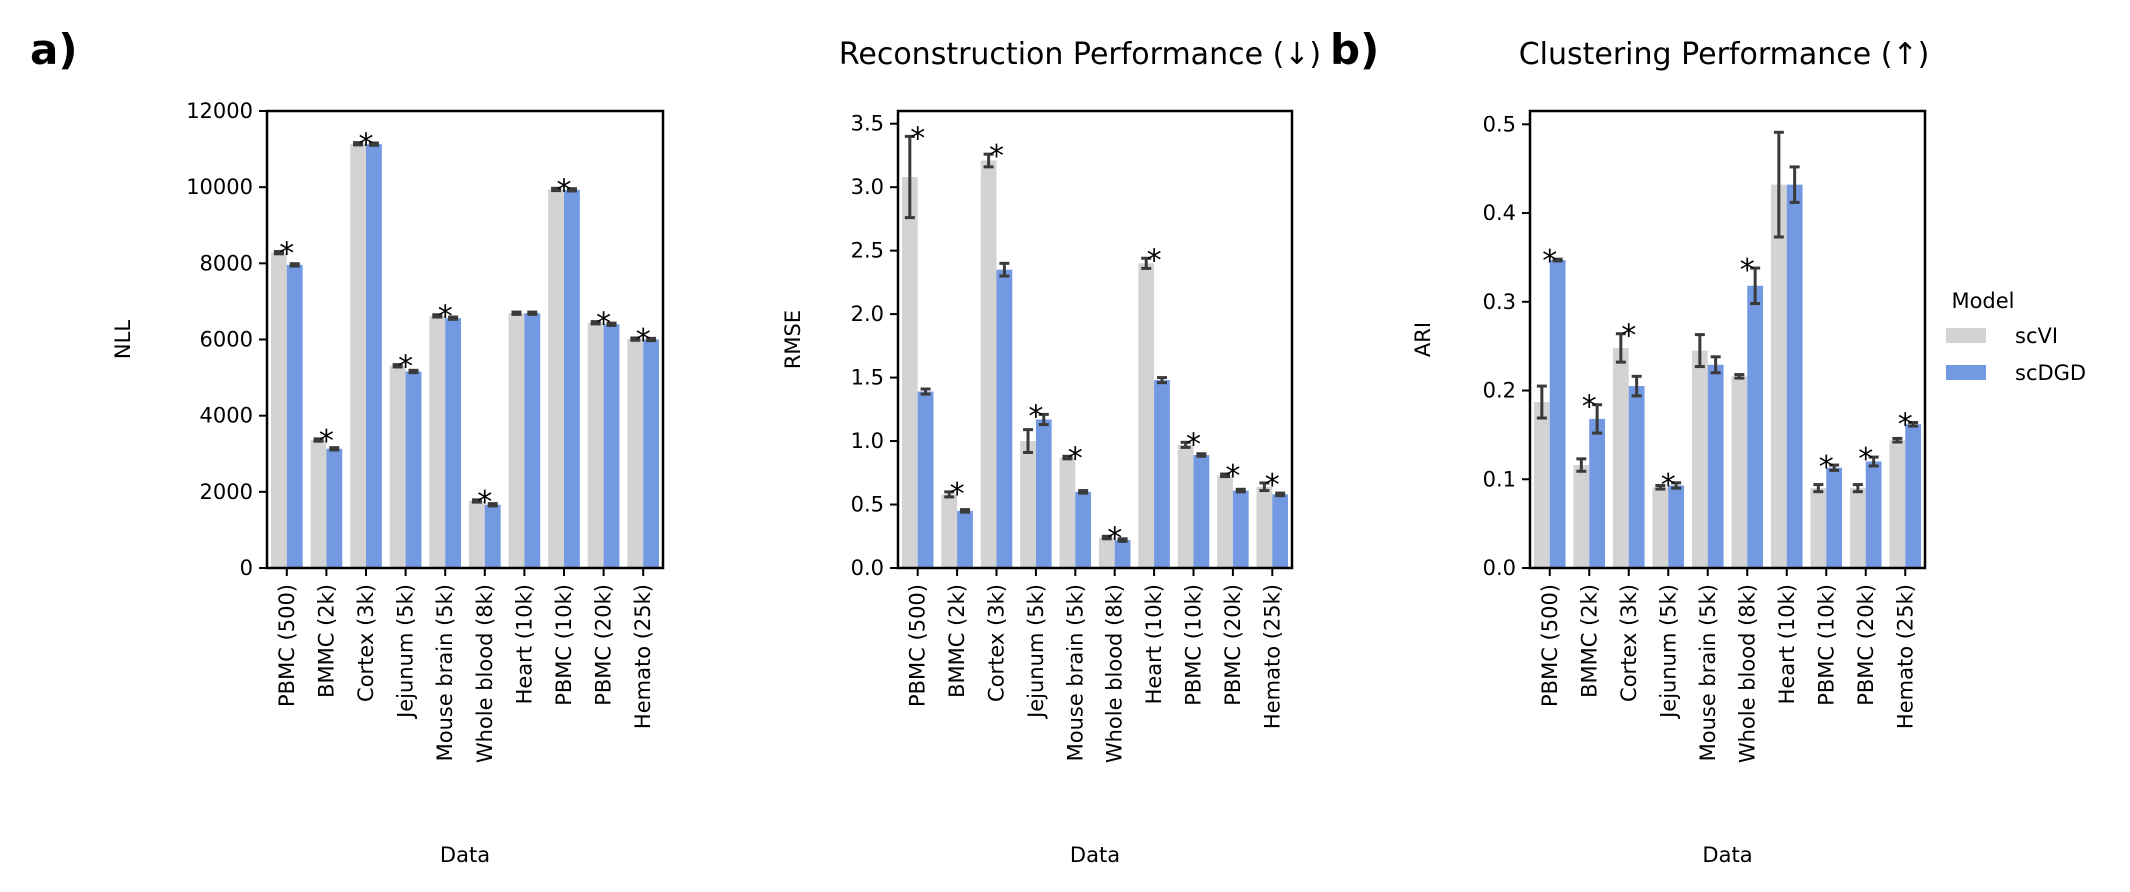  I want to click on reconstruction-title: Reconstruction Performance (↓), so click(1080, 54).